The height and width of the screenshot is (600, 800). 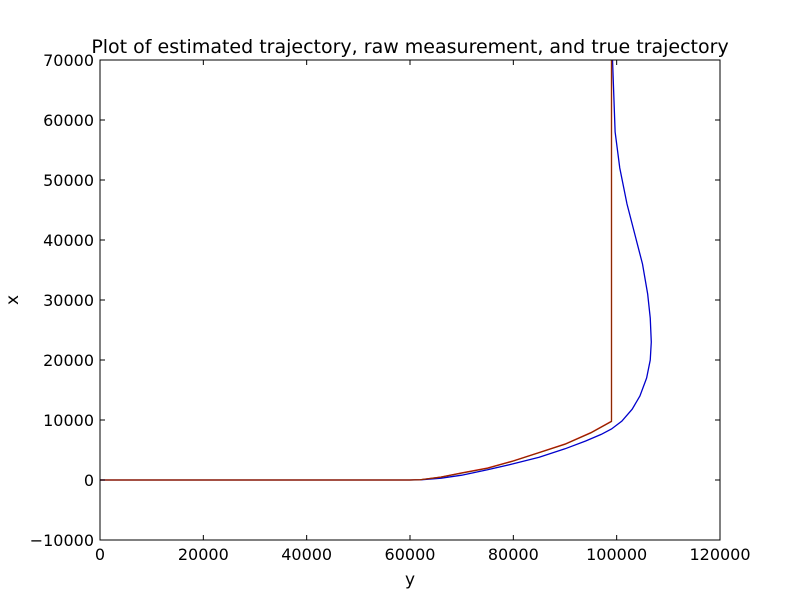 What do you see at coordinates (68, 240) in the screenshot?
I see `y-tick-label: 40000` at bounding box center [68, 240].